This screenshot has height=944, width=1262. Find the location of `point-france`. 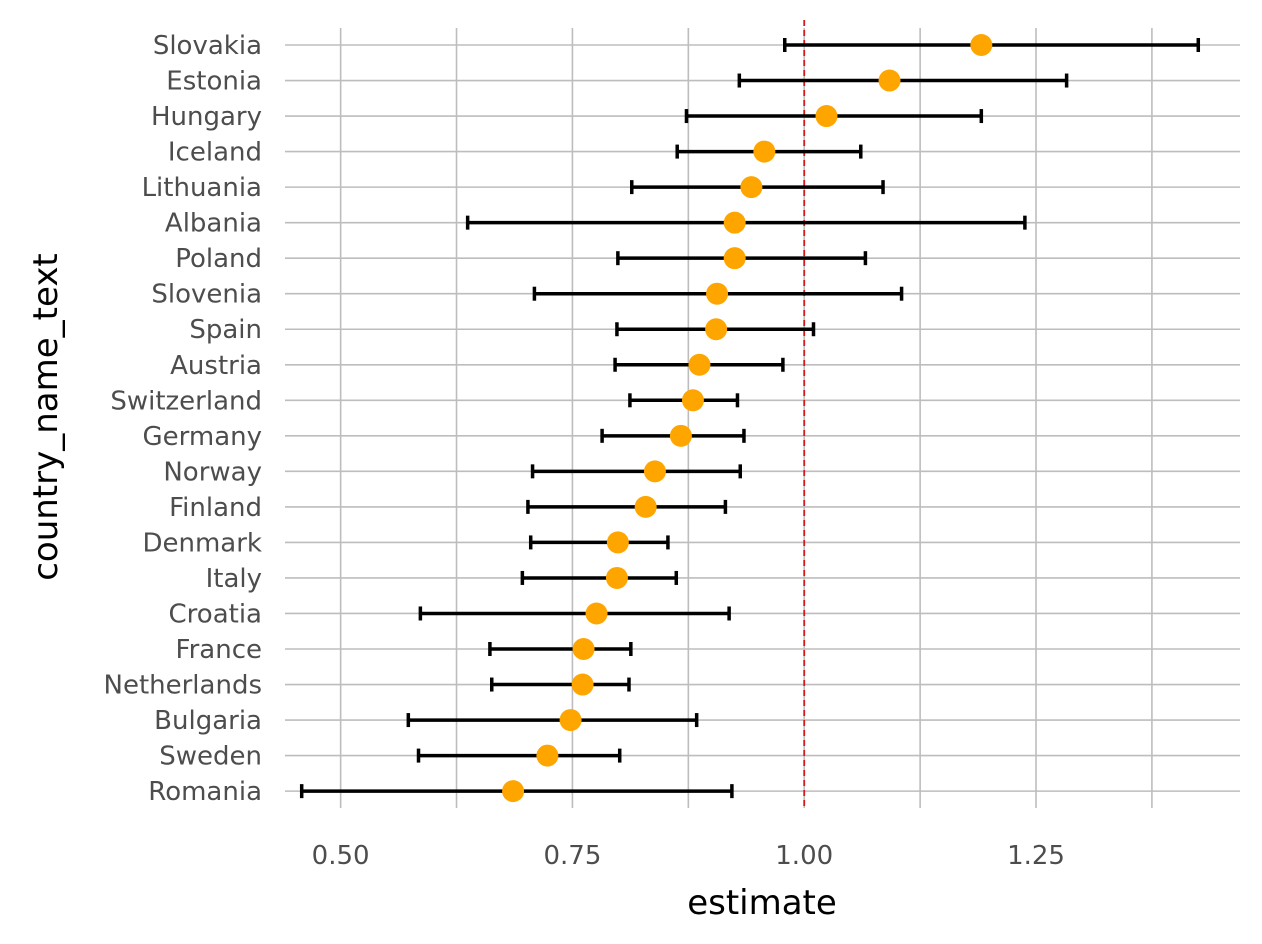

point-france is located at coordinates (583, 649).